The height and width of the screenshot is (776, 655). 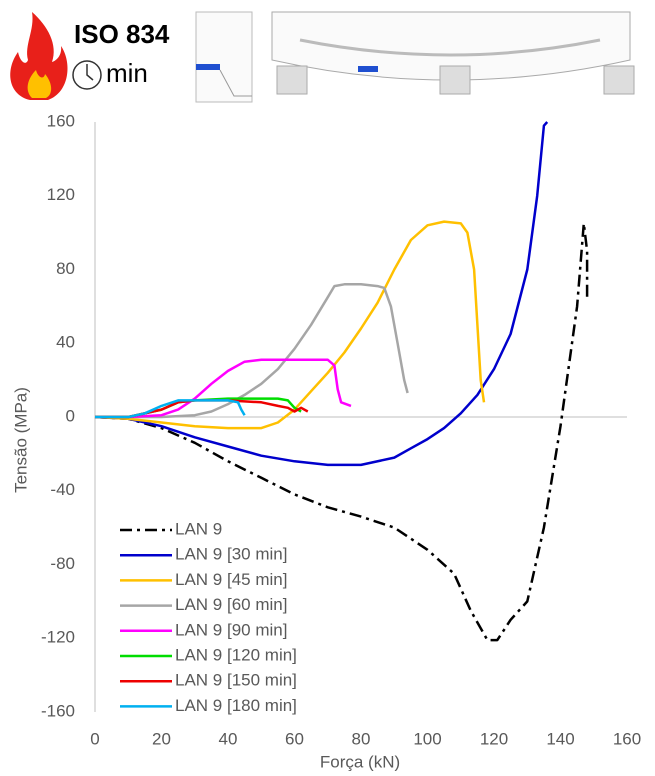 What do you see at coordinates (62, 489) in the screenshot?
I see `y-tick-label: -40` at bounding box center [62, 489].